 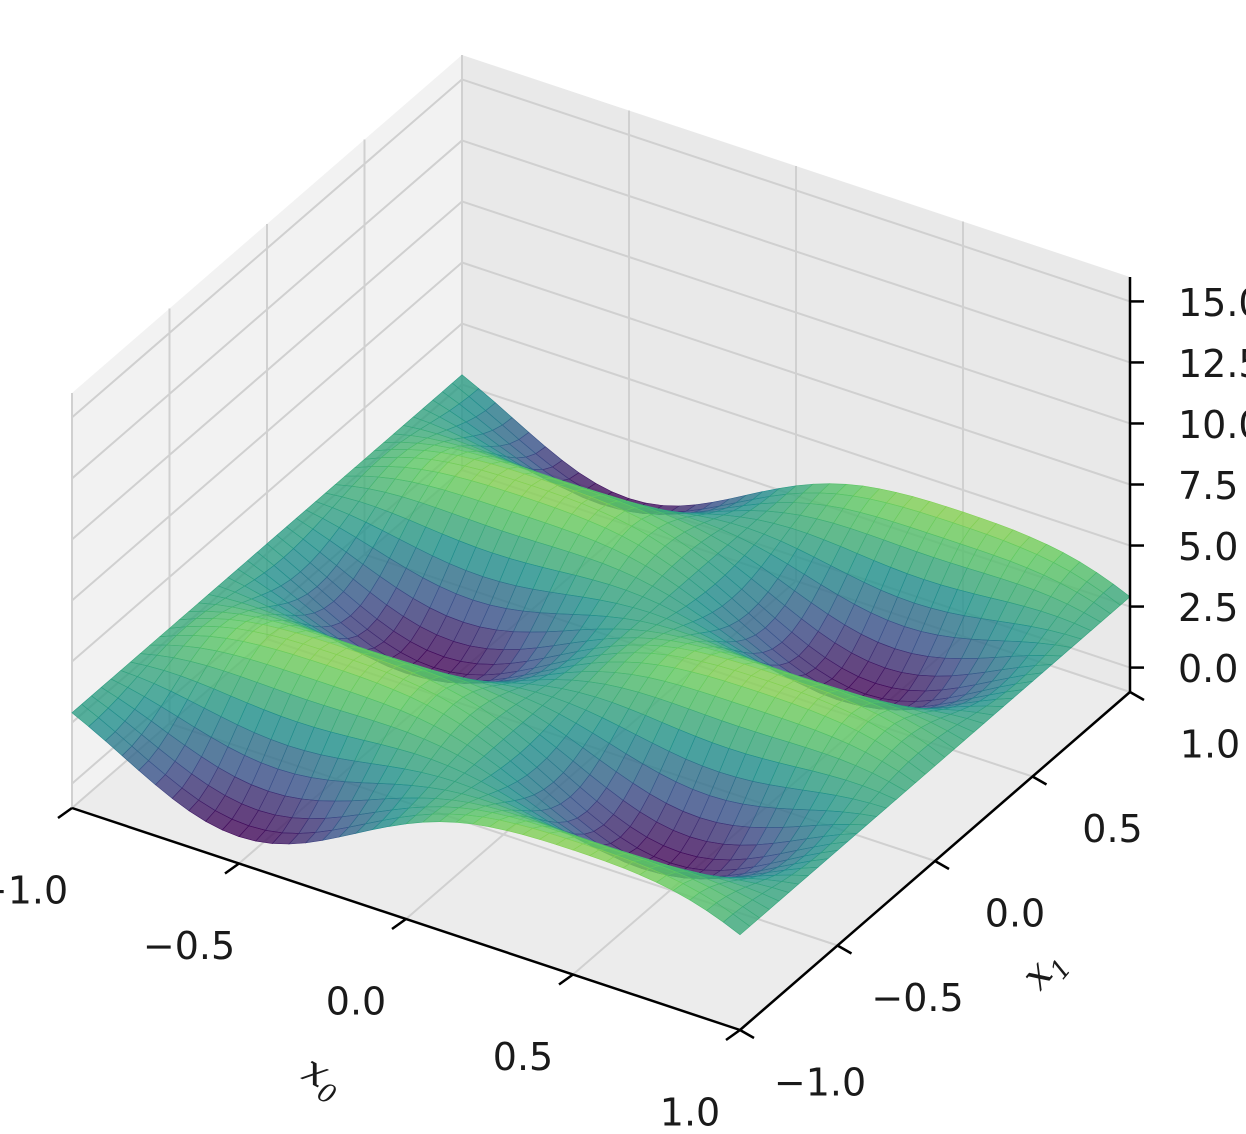 I want to click on z-tick-label: 12.5, so click(x=1212, y=364).